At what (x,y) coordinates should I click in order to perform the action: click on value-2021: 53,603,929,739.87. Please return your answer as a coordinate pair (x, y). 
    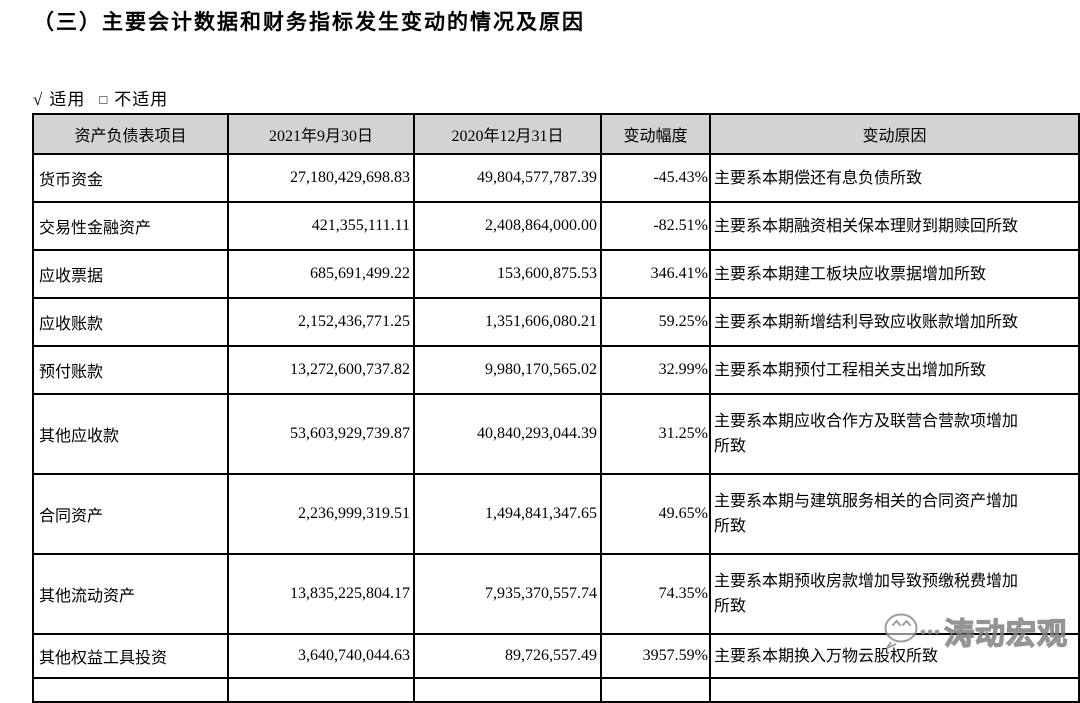
    Looking at the image, I should click on (321, 434).